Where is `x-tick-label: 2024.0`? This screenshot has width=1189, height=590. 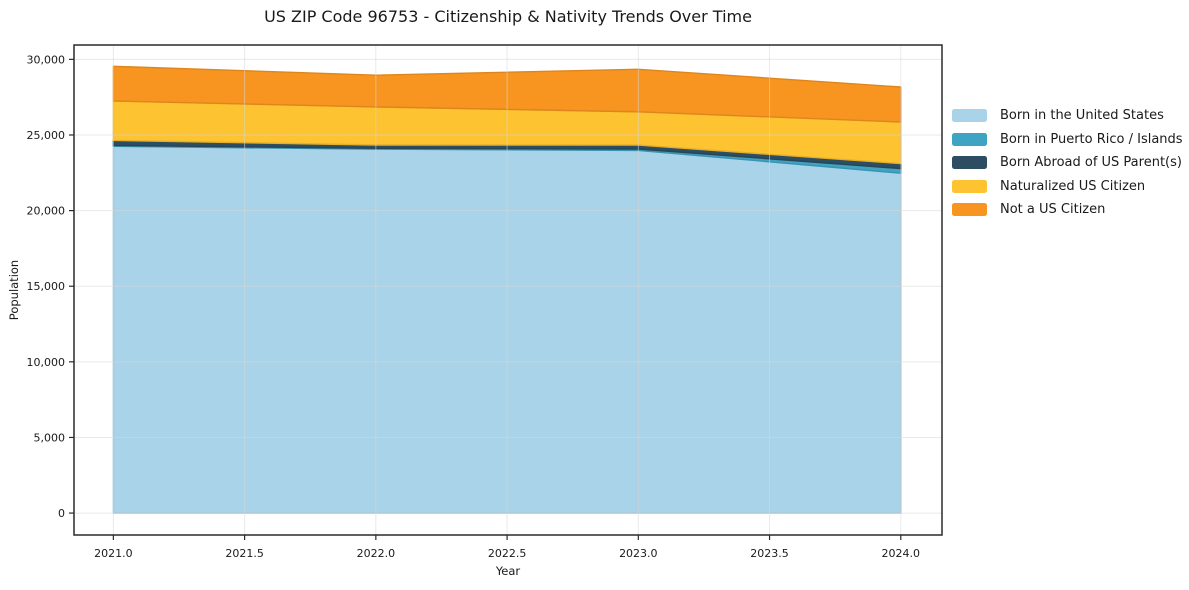 x-tick-label: 2024.0 is located at coordinates (901, 553).